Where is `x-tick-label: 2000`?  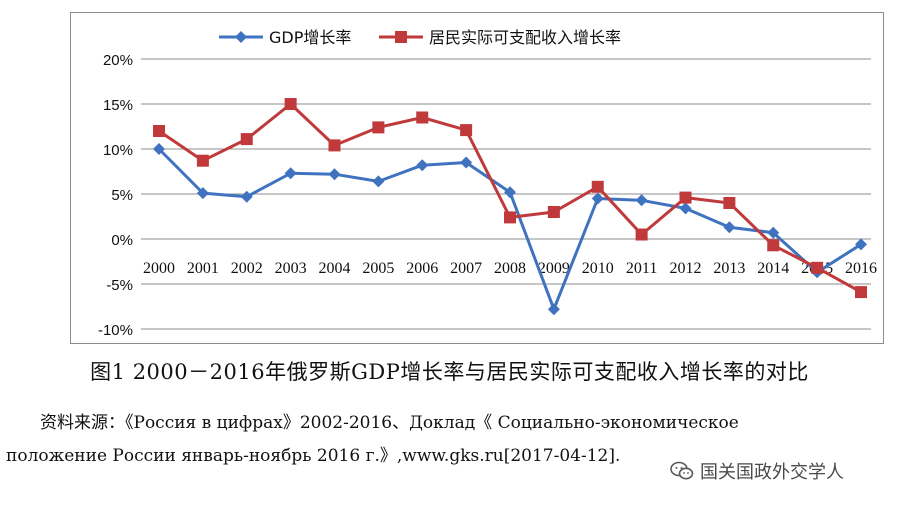 x-tick-label: 2000 is located at coordinates (159, 268).